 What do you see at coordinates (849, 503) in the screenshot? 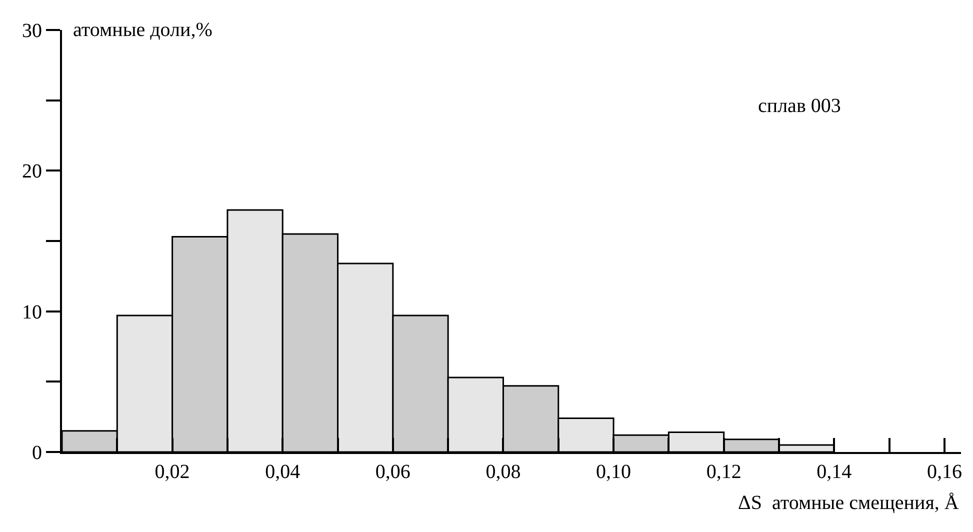
I see `x-axis-title: ΔS атомные смещения, Å` at bounding box center [849, 503].